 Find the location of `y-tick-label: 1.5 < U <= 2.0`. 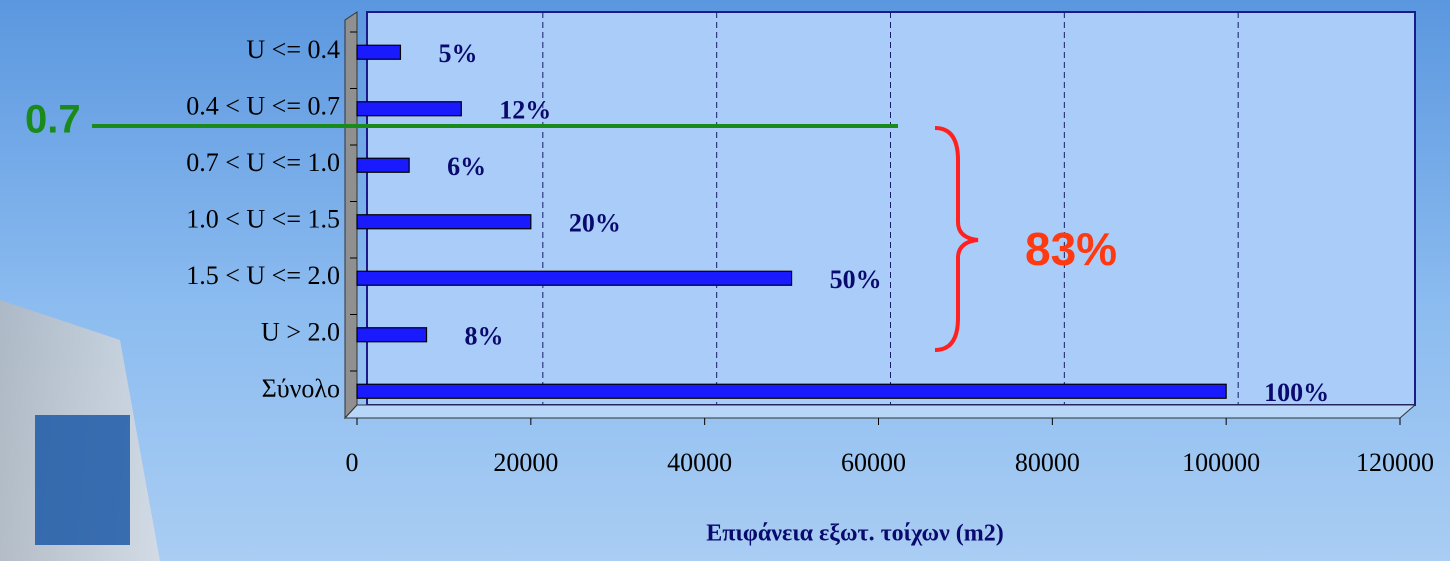

y-tick-label: 1.5 < U <= 2.0 is located at coordinates (263, 275).